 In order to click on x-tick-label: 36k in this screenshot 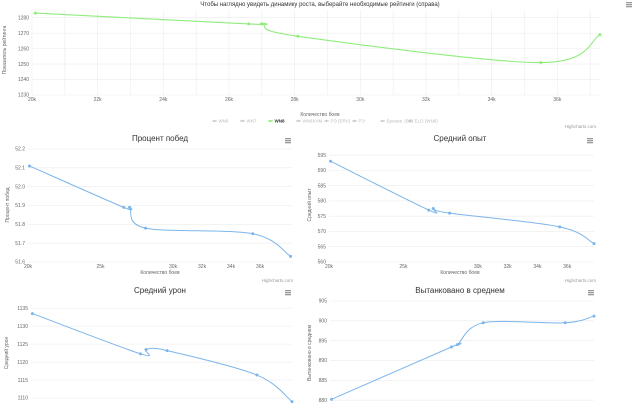, I will do `click(567, 267)`.